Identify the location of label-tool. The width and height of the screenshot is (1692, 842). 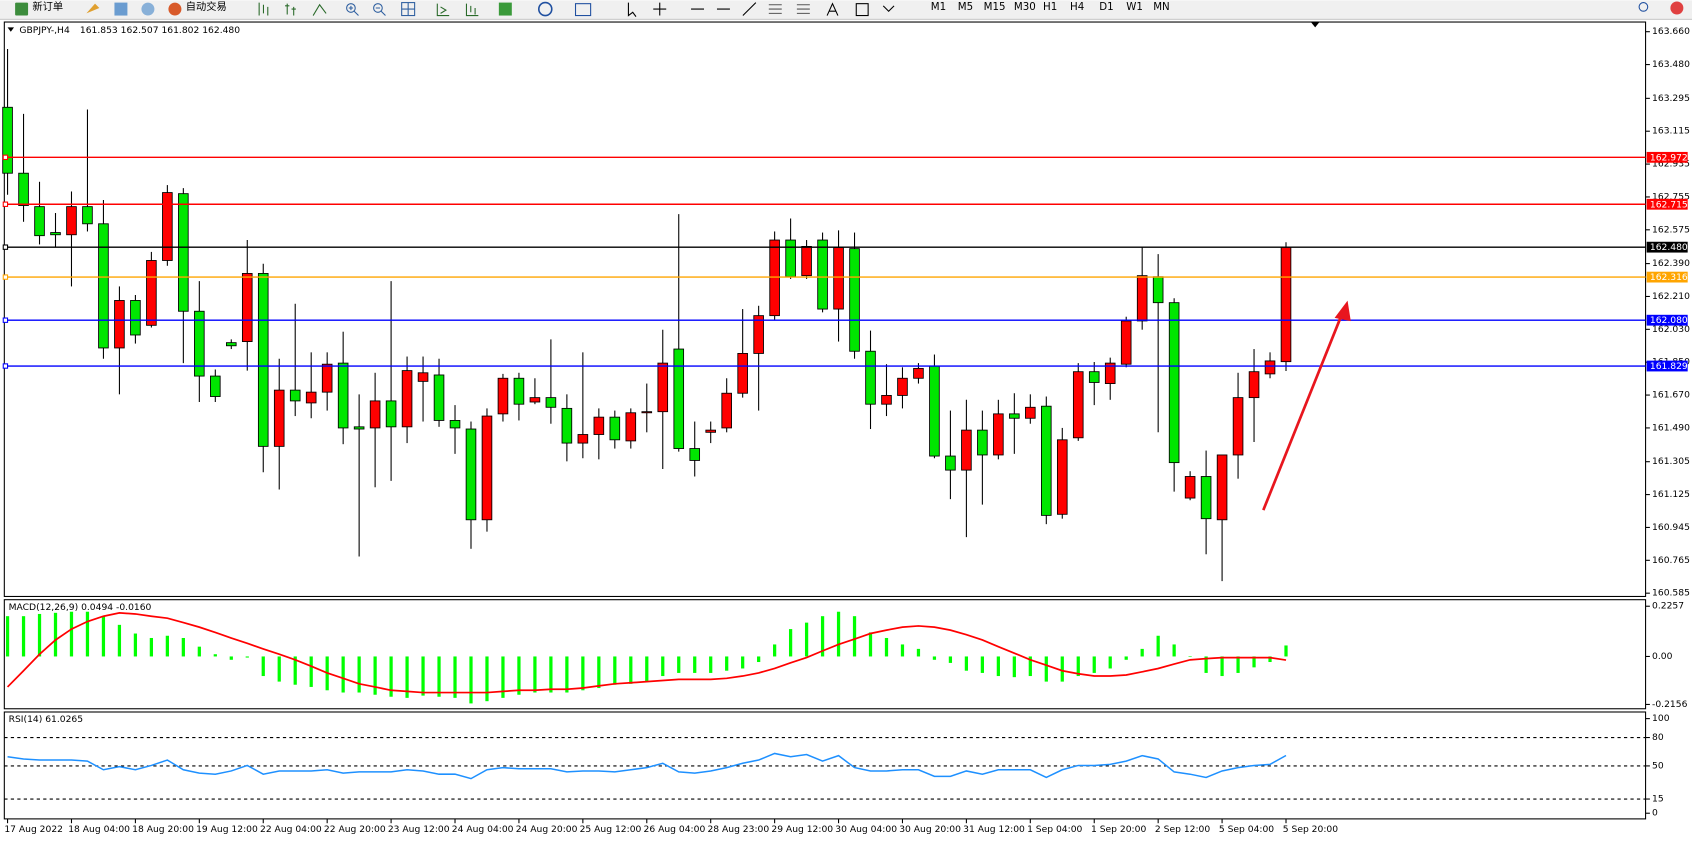
(862, 10).